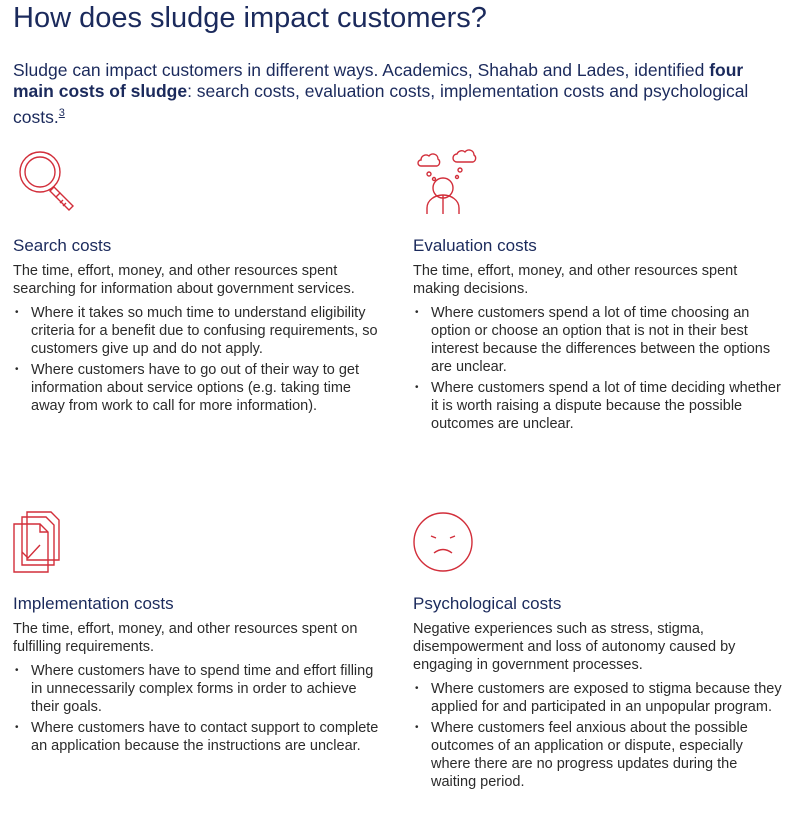  Describe the element at coordinates (36, 542) in the screenshot. I see `implementation-icon` at that location.